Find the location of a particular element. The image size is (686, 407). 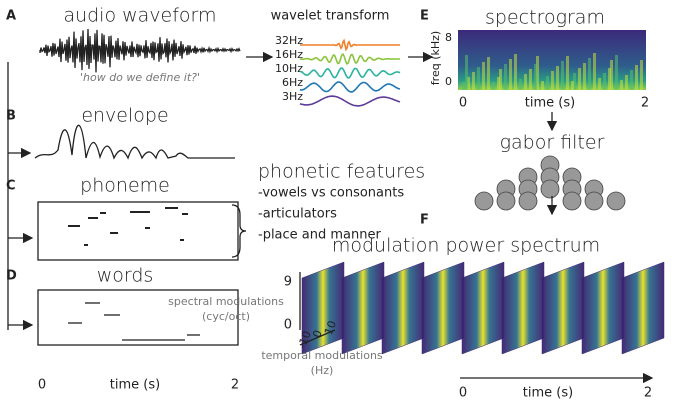

feature-item: -place and manner is located at coordinates (319, 235).